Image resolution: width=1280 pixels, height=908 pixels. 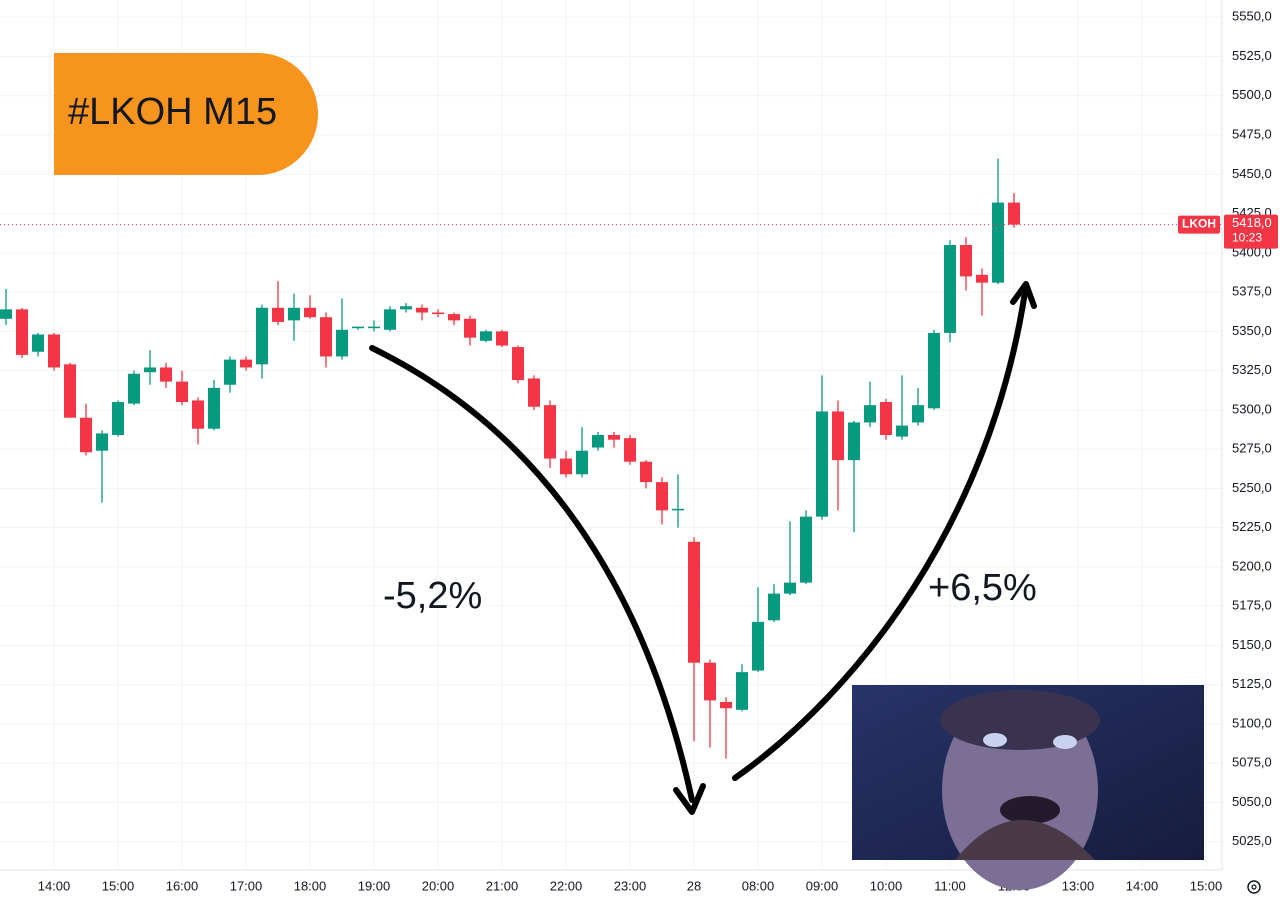 What do you see at coordinates (1252, 222) in the screenshot?
I see `price-label: 5418,0` at bounding box center [1252, 222].